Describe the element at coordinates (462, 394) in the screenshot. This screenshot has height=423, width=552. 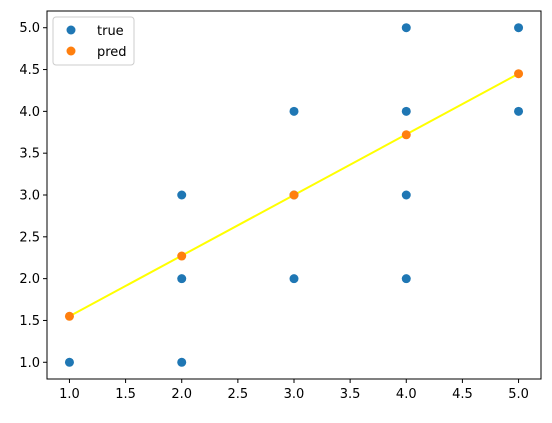
I see `x-tick-label: 4.5` at that location.